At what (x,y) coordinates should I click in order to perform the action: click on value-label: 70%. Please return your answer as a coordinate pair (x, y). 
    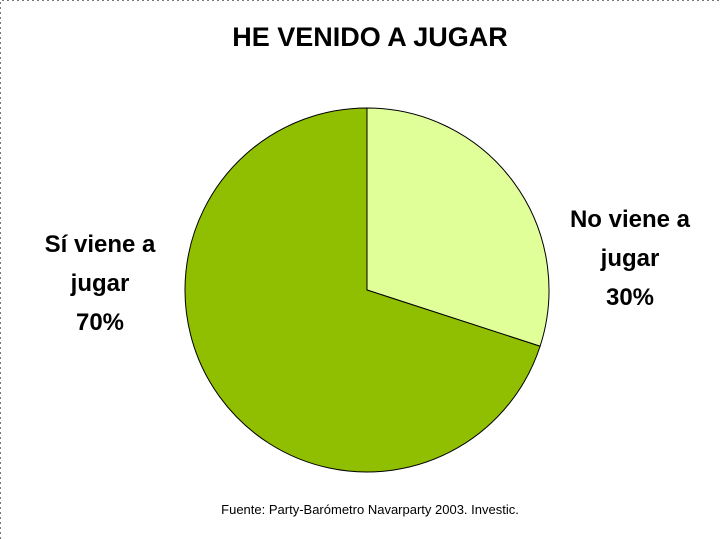
    Looking at the image, I should click on (100, 322).